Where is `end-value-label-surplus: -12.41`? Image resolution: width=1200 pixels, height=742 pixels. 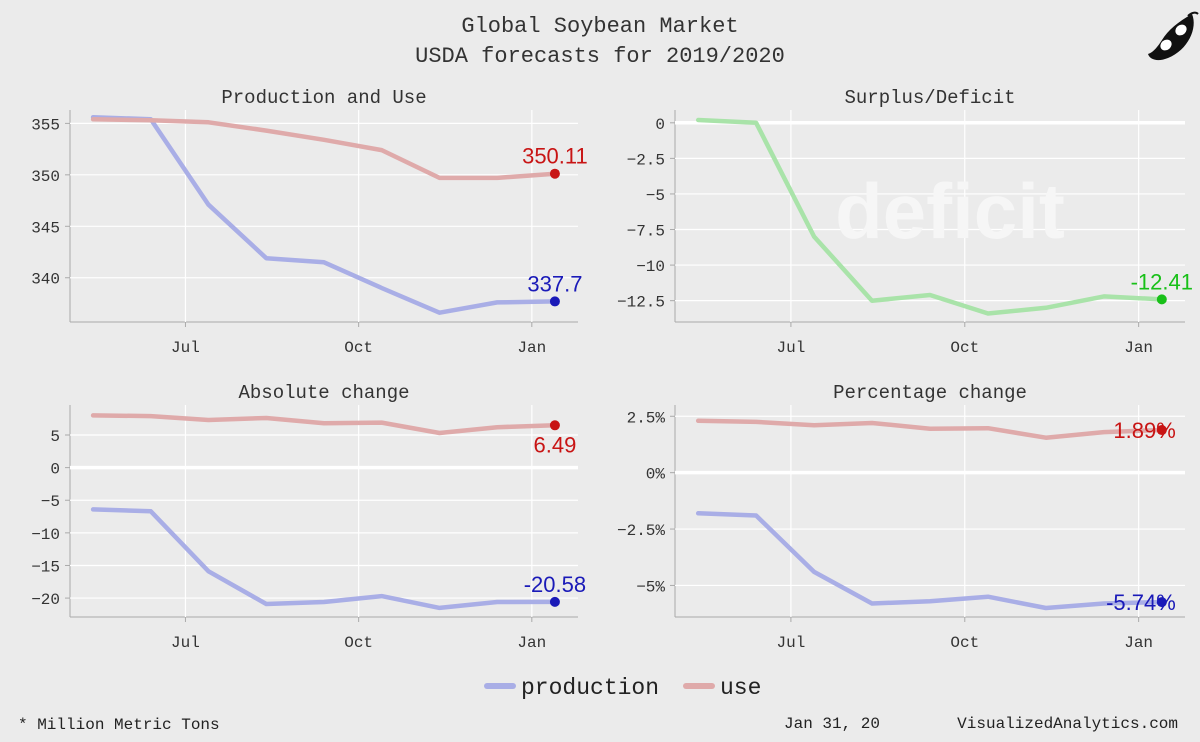
end-value-label-surplus: -12.41 is located at coordinates (1162, 281).